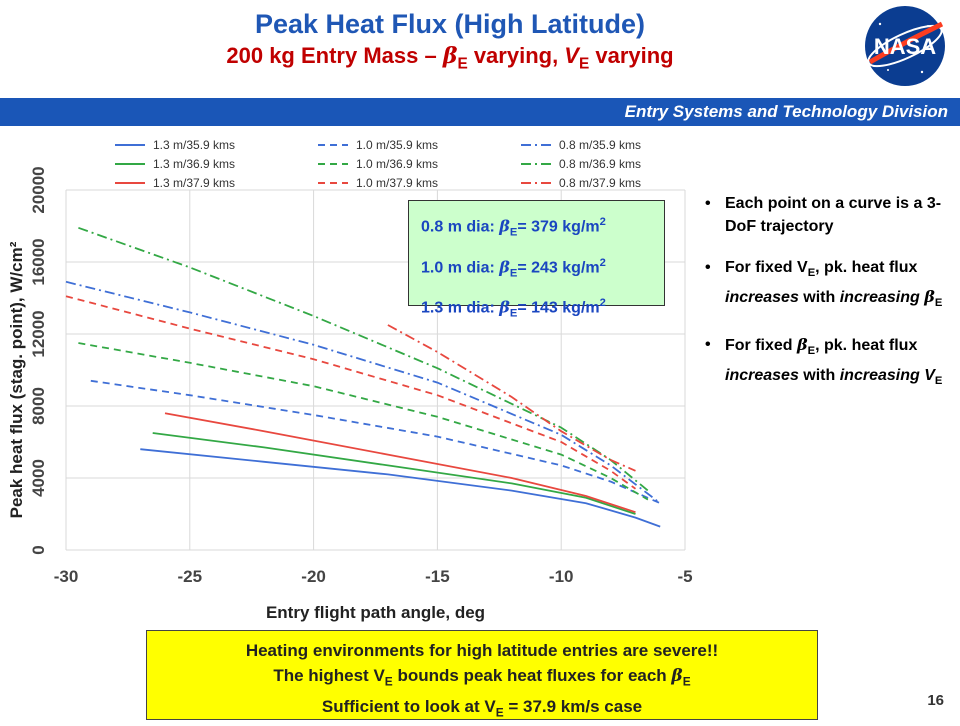  I want to click on page-number: 16, so click(935, 700).